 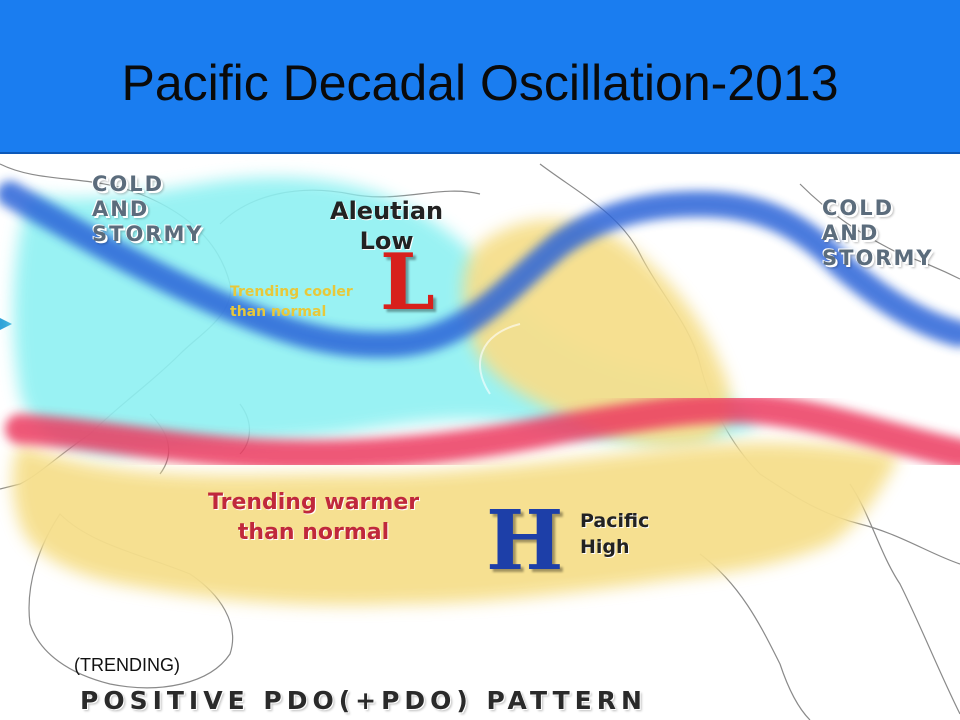 What do you see at coordinates (480, 83) in the screenshot?
I see `slide-title: Pacific Decadal Oscillation-2013` at bounding box center [480, 83].